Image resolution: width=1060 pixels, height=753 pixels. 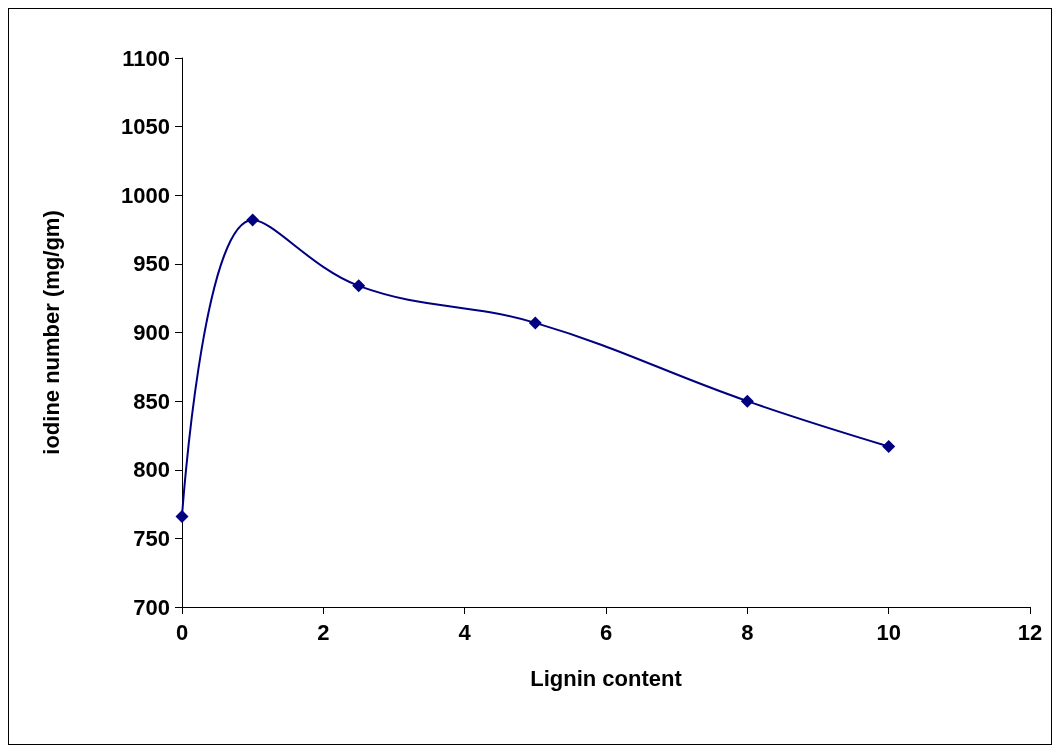 I want to click on x-tick-label: 0, so click(x=182, y=632).